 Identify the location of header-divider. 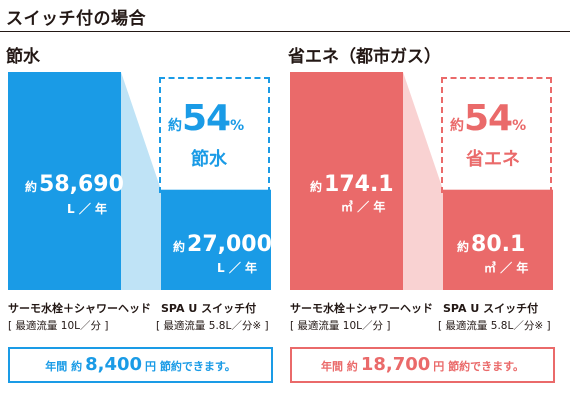
(285, 31).